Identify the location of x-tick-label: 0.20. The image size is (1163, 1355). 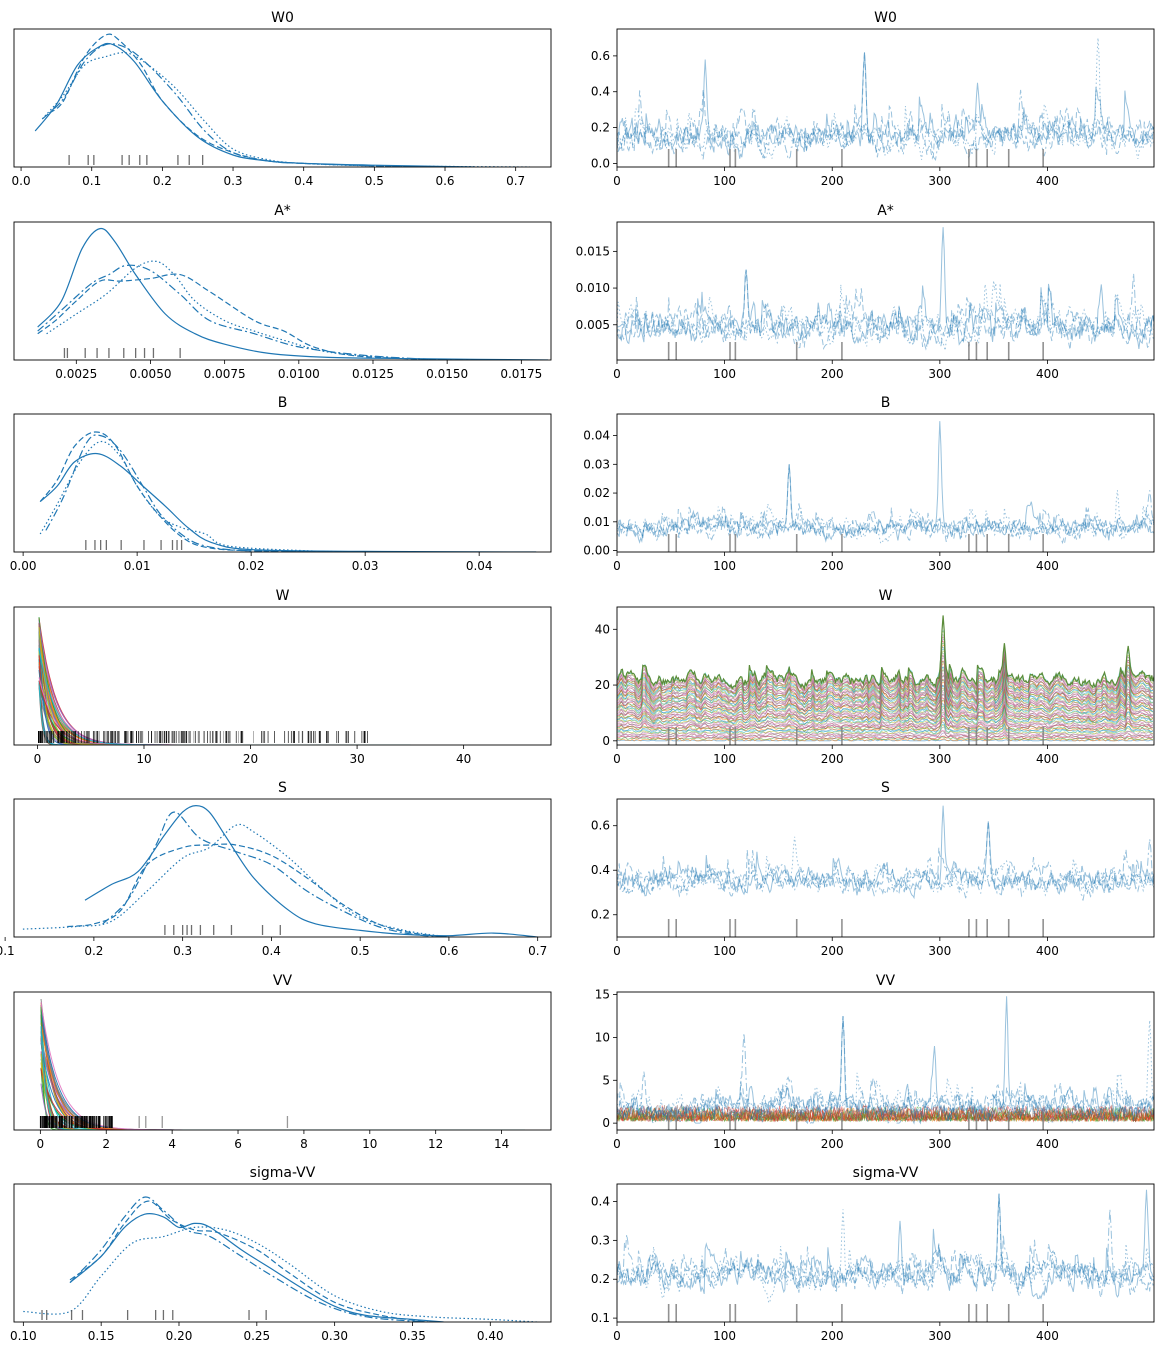
(179, 1336).